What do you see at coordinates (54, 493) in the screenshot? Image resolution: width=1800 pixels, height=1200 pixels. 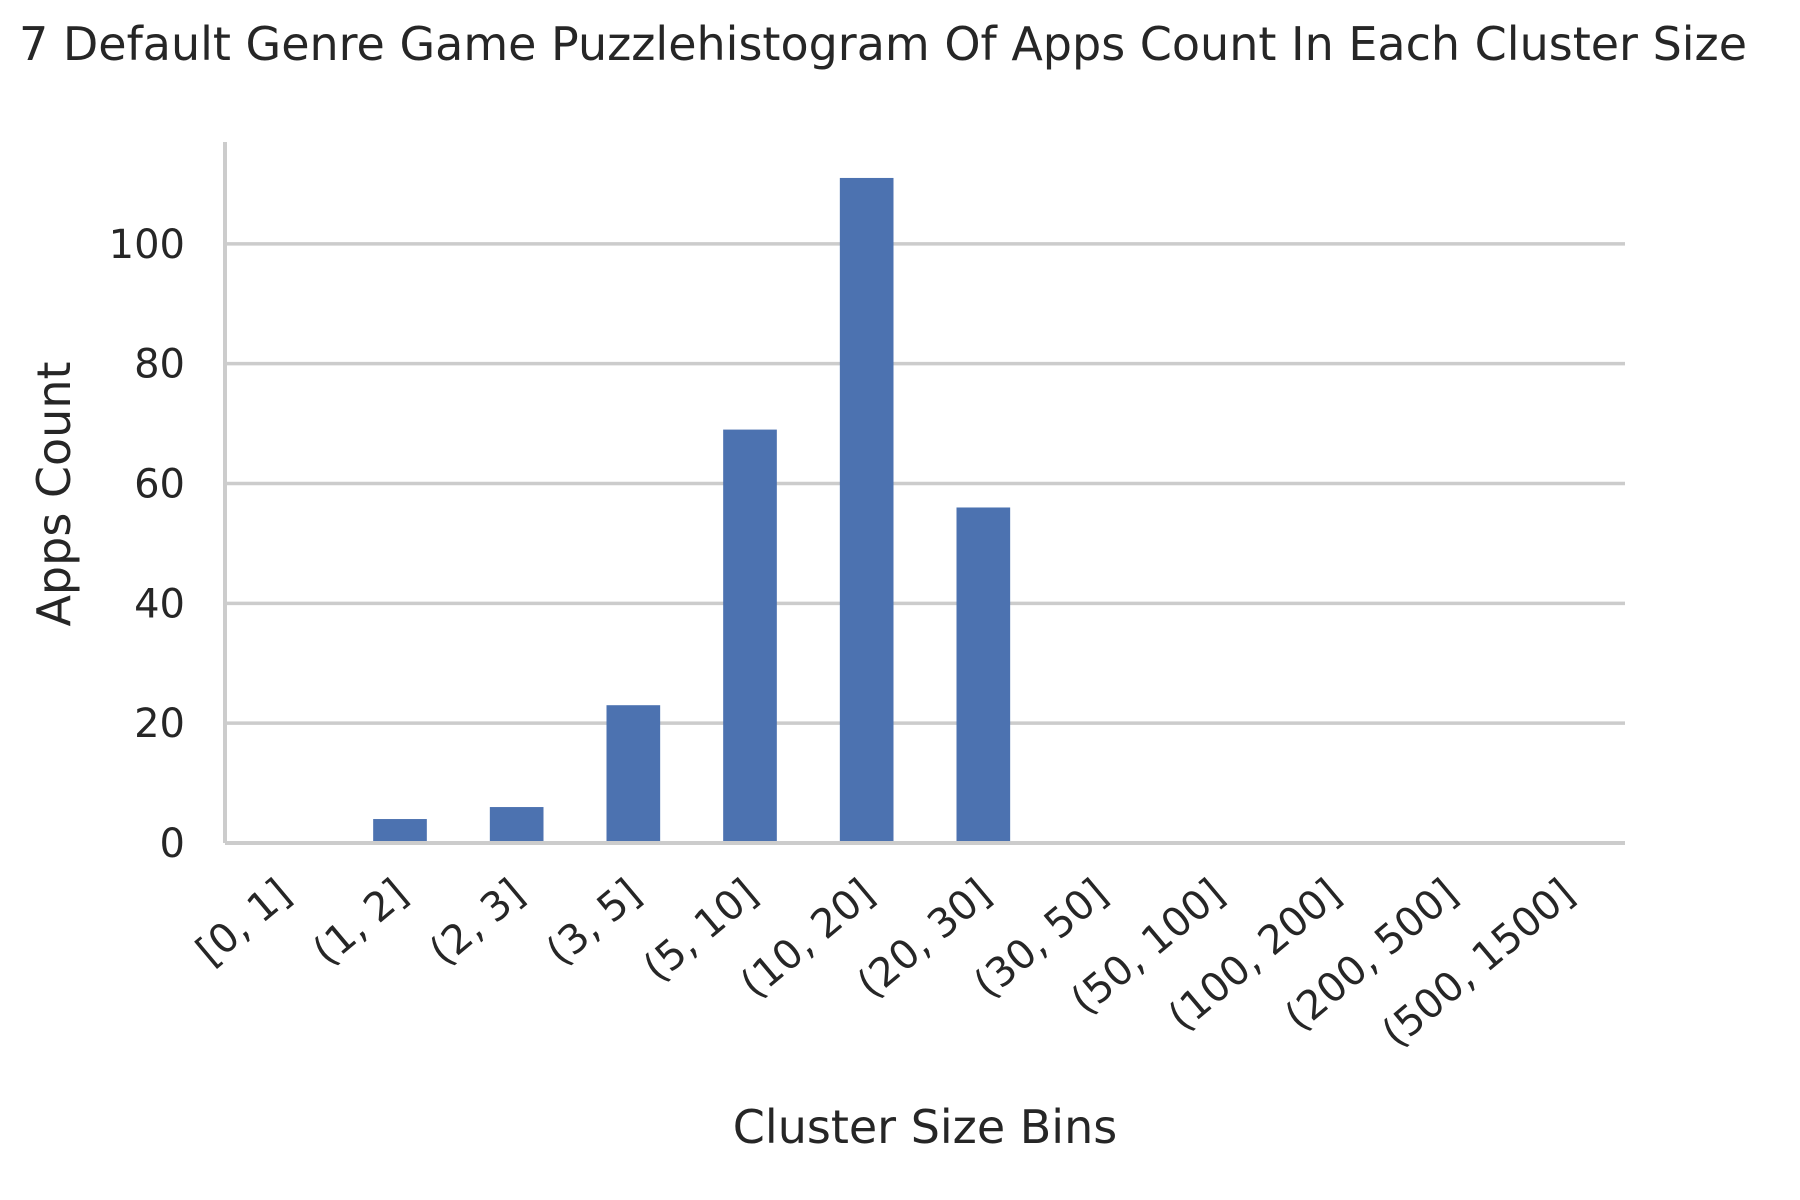 I see `y-axis-label: Apps Count` at bounding box center [54, 493].